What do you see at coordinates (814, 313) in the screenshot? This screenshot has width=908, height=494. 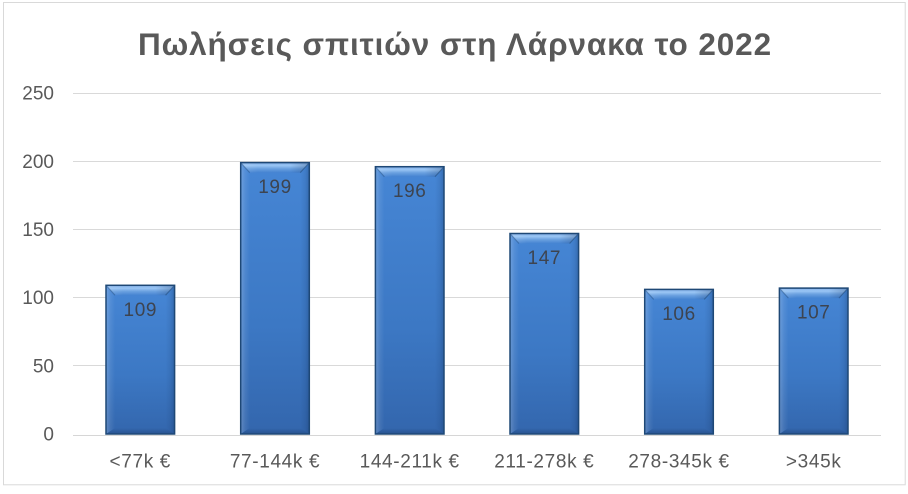 I see `svg-text: 107` at bounding box center [814, 313].